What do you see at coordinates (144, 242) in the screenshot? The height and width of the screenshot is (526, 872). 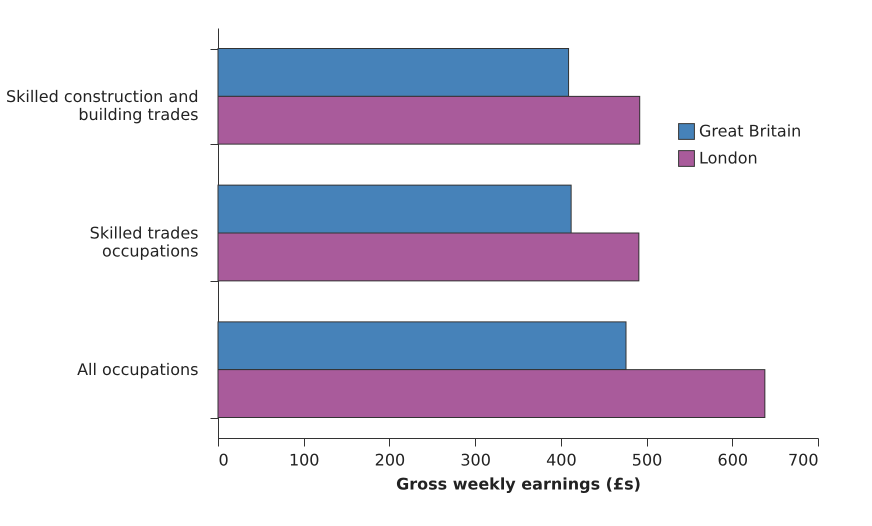 I see `y-tick-label: Skilled trades occupations` at bounding box center [144, 242].